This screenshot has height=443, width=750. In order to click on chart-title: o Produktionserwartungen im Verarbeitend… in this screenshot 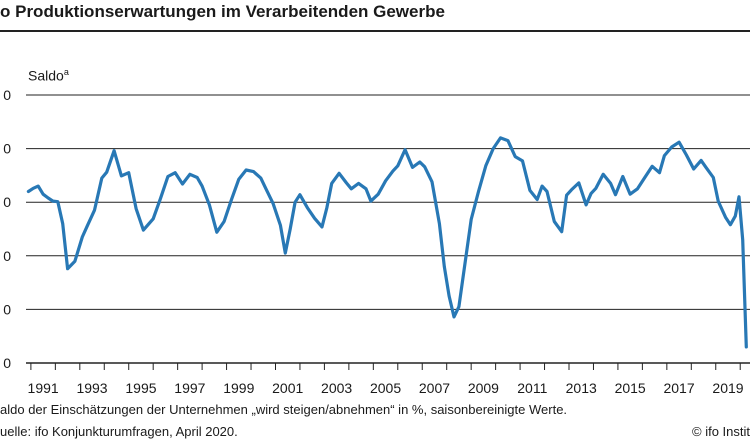, I will do `click(222, 11)`.